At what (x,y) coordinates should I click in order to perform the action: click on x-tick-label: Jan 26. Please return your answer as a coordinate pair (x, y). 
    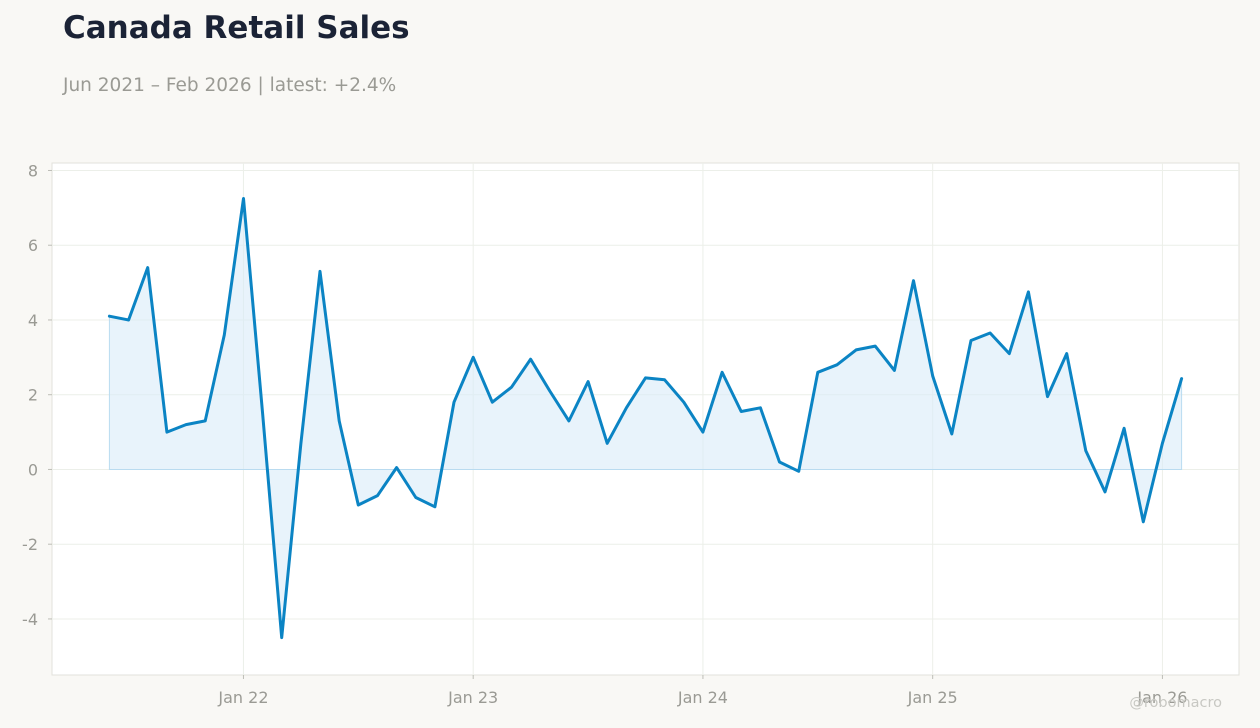
    Looking at the image, I should click on (1161, 697).